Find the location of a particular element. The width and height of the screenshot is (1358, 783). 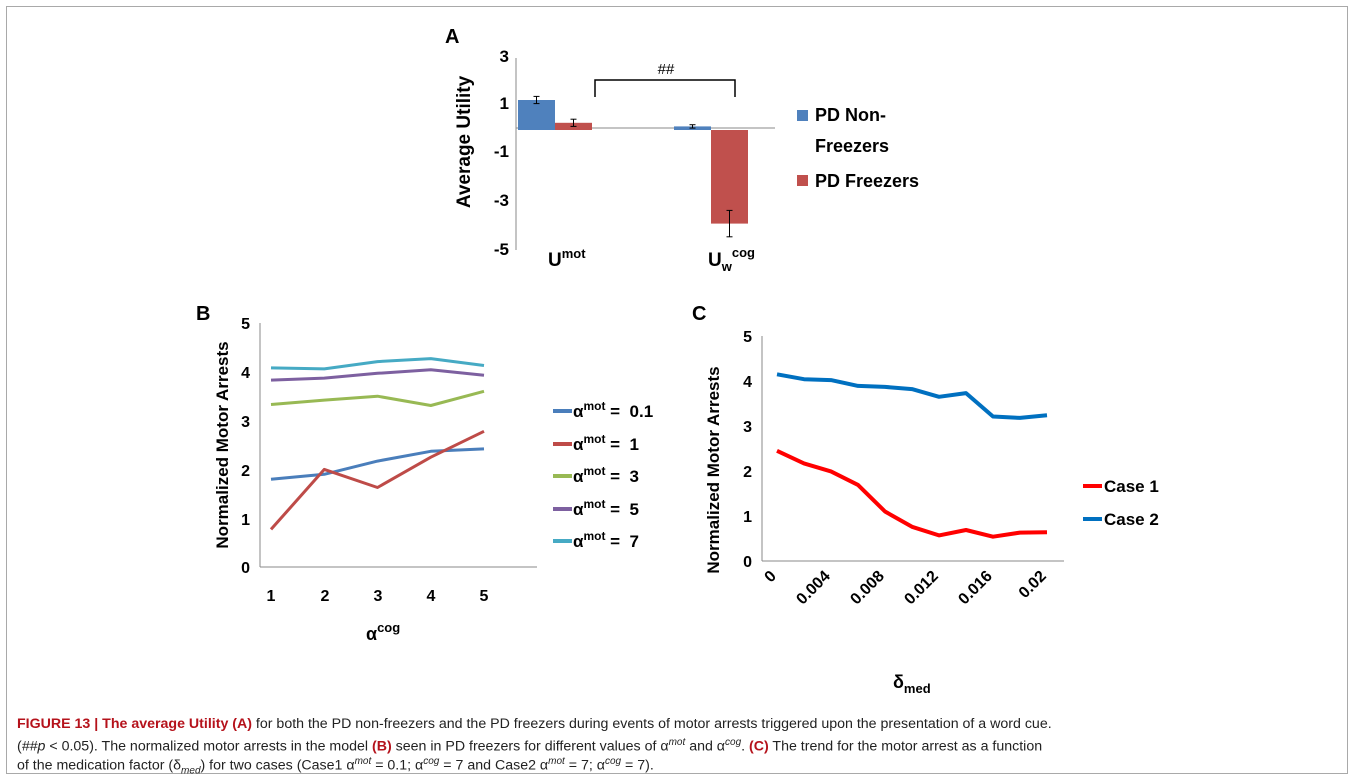

panel-a-letter: A is located at coordinates (452, 37).